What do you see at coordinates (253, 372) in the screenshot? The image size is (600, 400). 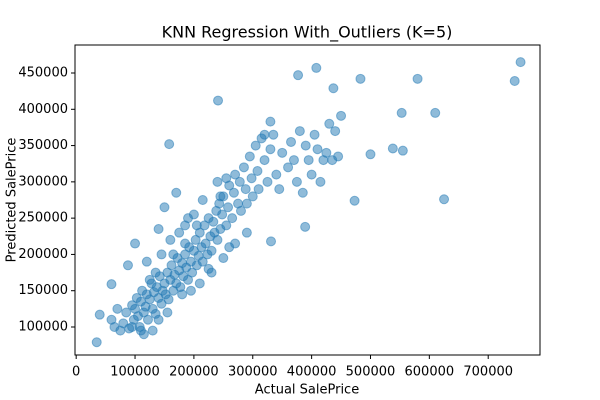 I see `x-tick-label: 300000` at bounding box center [253, 372].